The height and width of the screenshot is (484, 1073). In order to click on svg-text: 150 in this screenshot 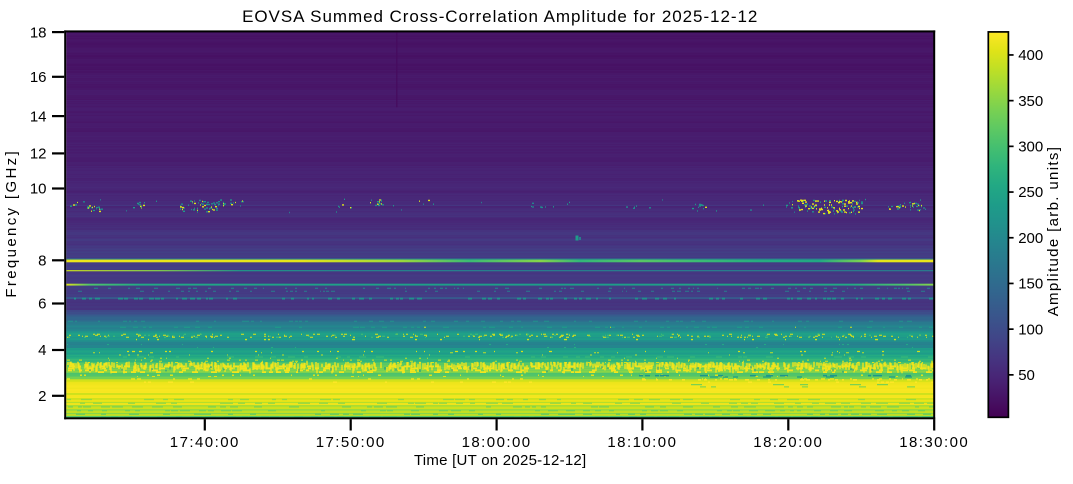, I will do `click(1030, 284)`.